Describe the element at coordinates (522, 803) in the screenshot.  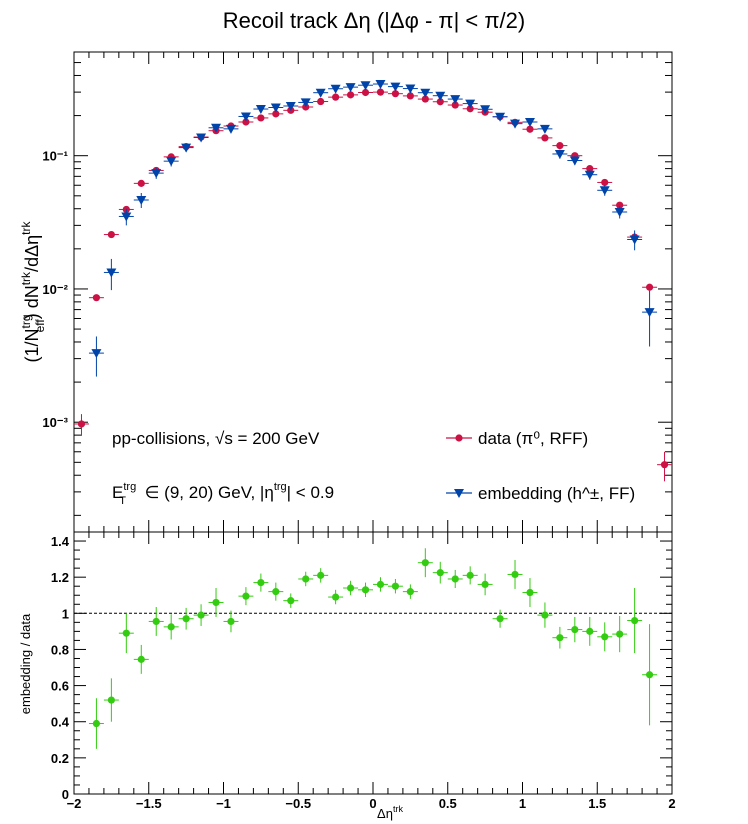
I see `bottom-x-tick-label: 1` at that location.